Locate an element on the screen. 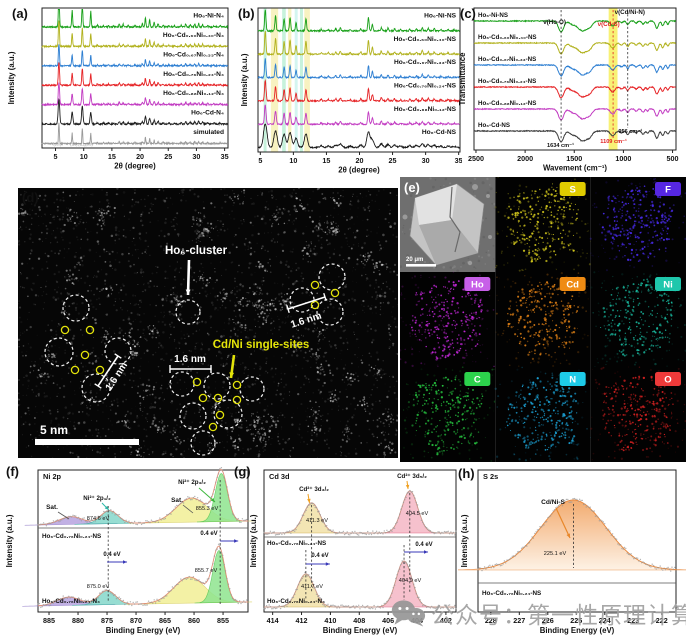 The width and height of the screenshot is (686, 644). eds-cell-SEM: 20 μm is located at coordinates (448, 225).